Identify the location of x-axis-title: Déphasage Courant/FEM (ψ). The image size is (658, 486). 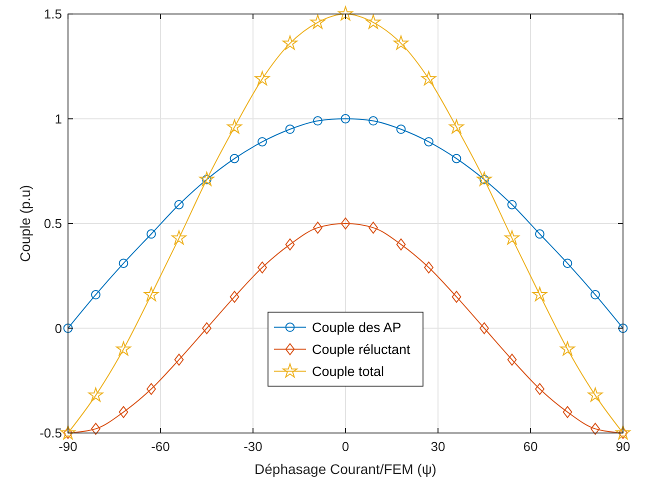
(345, 469).